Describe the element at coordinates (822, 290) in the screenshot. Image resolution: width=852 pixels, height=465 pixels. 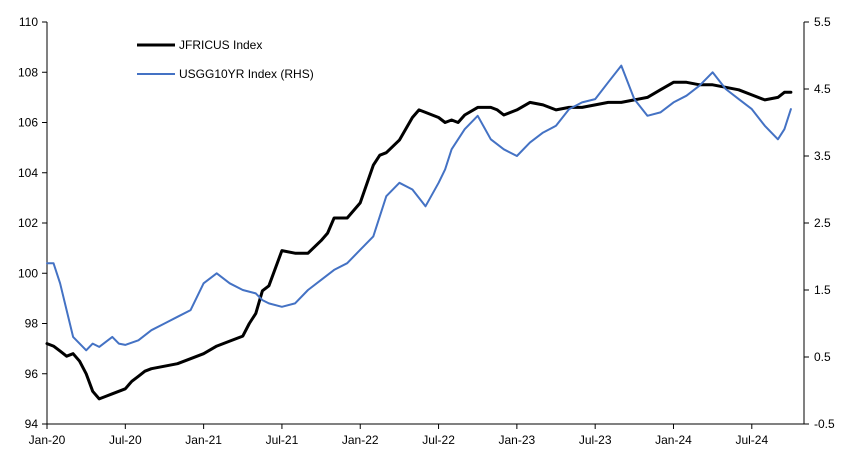
I see `y2-tick-label: 1.5` at that location.